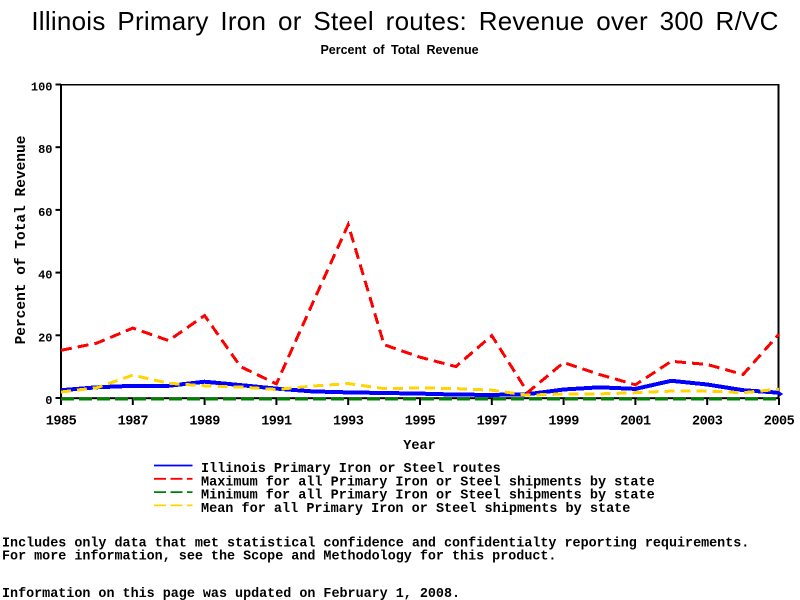 This screenshot has height=600, width=800. I want to click on svg-text: 1995, so click(420, 422).